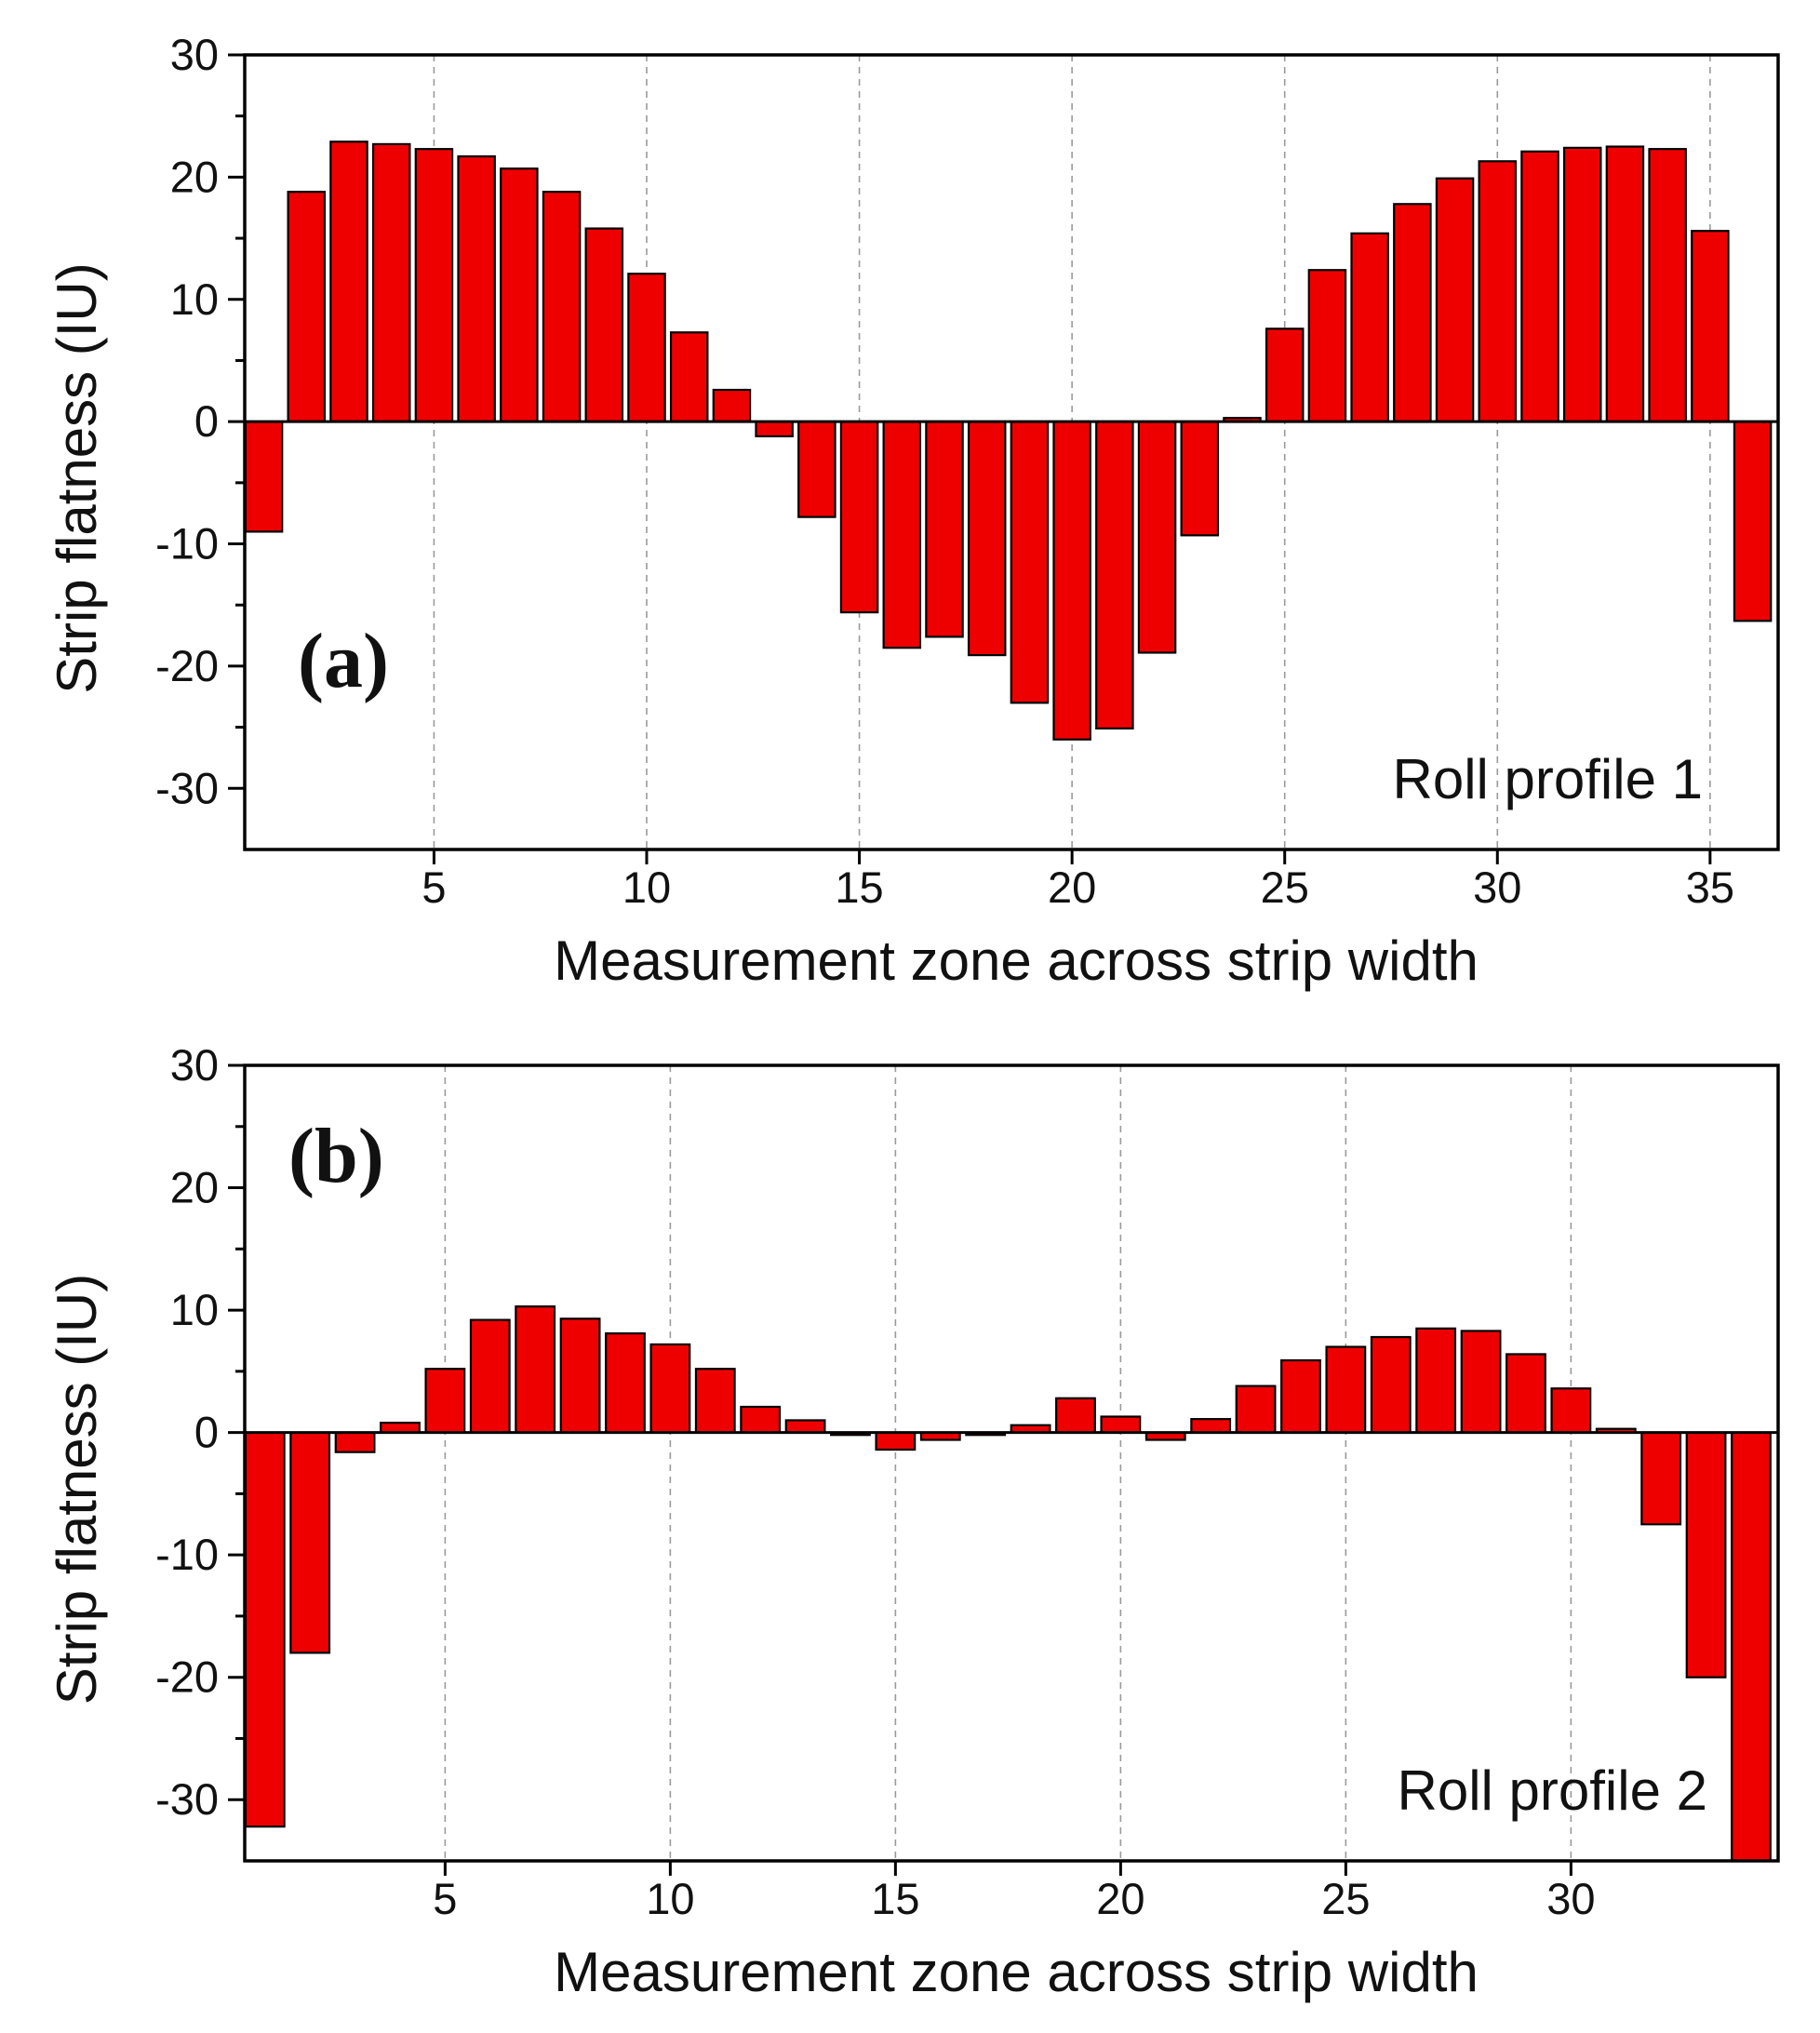  What do you see at coordinates (895, 1898) in the screenshot?
I see `x-tick-label: 15` at bounding box center [895, 1898].